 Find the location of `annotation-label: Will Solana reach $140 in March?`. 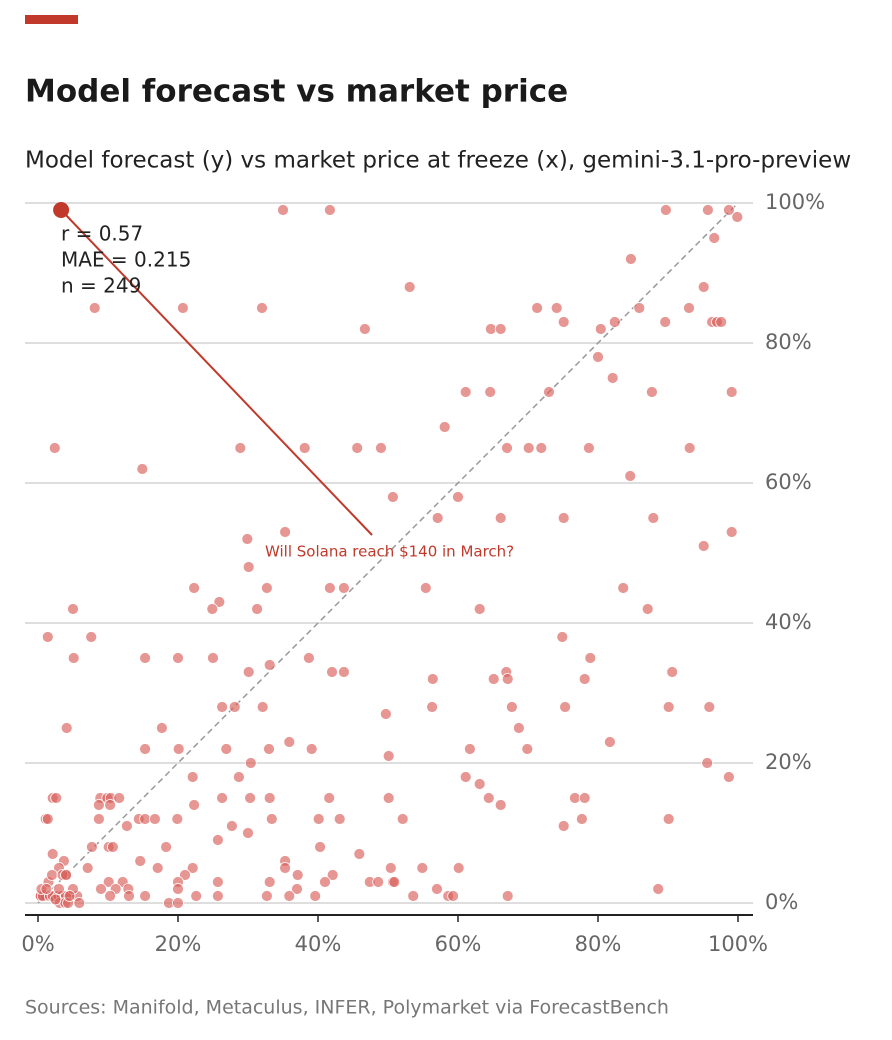

annotation-label: Will Solana reach $140 in March? is located at coordinates (389, 552).